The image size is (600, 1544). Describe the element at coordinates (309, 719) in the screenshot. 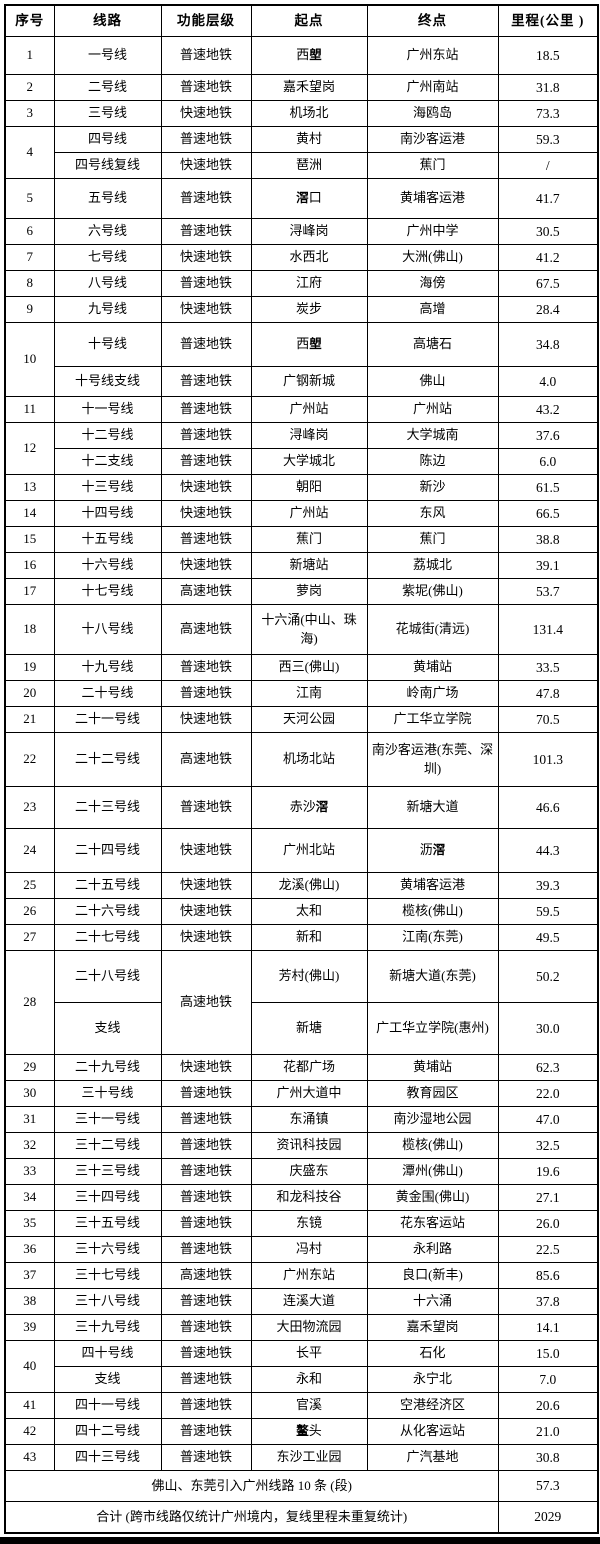

I see `cell-start-station: 天河公园` at that location.